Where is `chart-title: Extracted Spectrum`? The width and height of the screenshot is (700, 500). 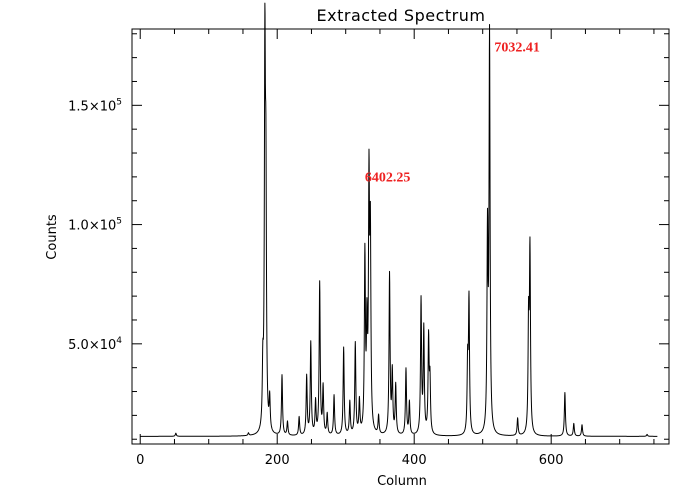 chart-title: Extracted Spectrum is located at coordinates (401, 15).